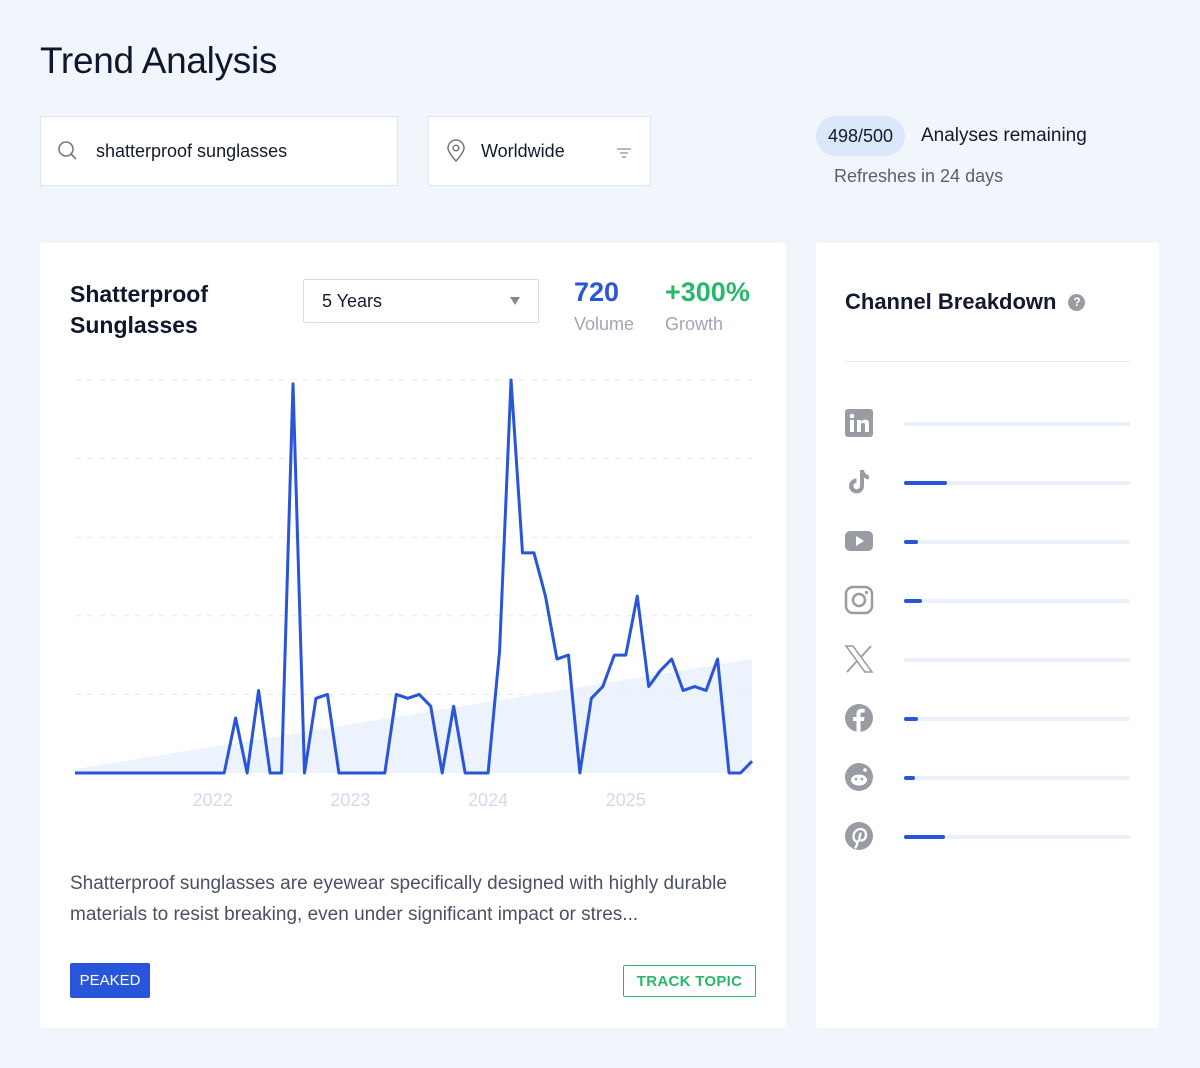  Describe the element at coordinates (694, 324) in the screenshot. I see `growth-label: Growth` at that location.